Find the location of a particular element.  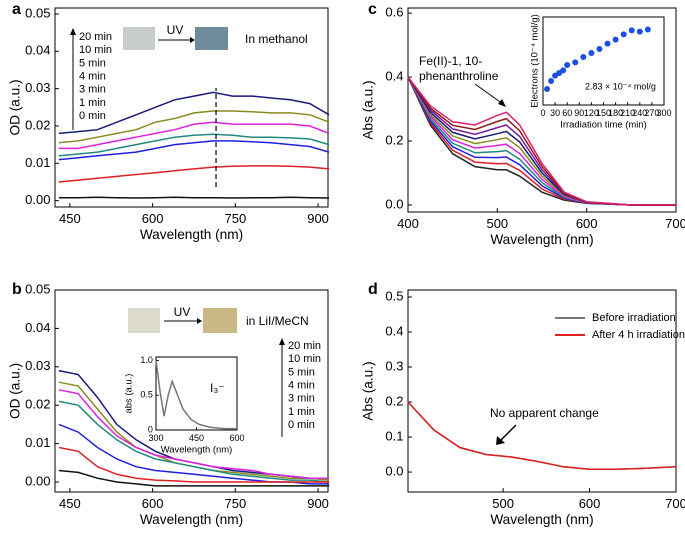

x-tick-label: 60 is located at coordinates (567, 113).